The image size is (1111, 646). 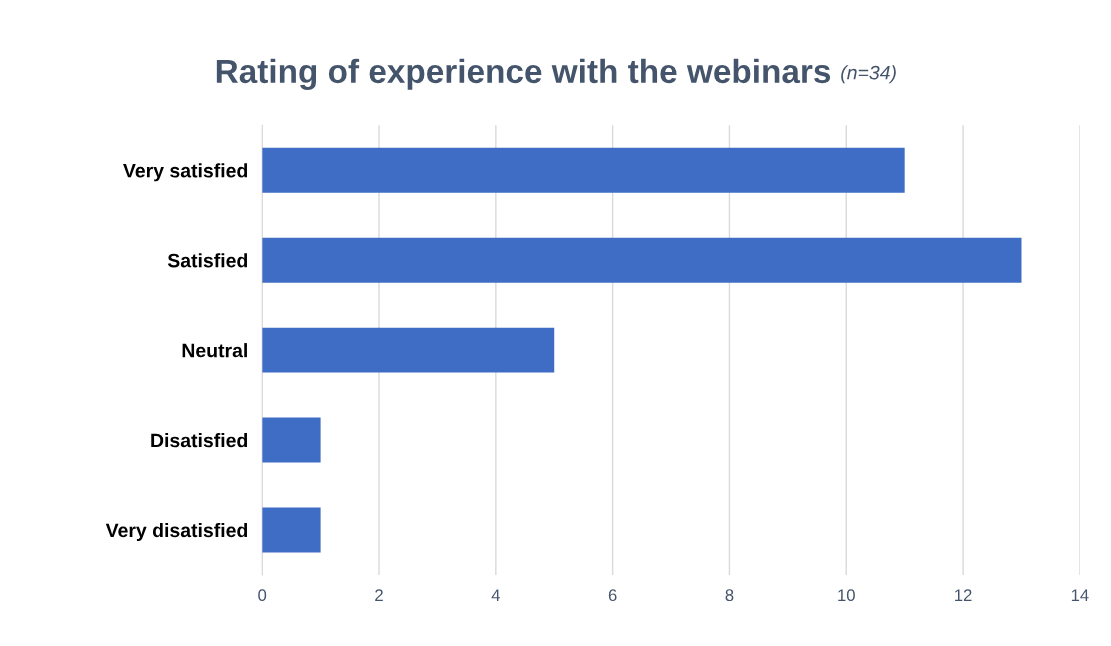 What do you see at coordinates (214, 350) in the screenshot?
I see `y-tick-label: Neutral` at bounding box center [214, 350].